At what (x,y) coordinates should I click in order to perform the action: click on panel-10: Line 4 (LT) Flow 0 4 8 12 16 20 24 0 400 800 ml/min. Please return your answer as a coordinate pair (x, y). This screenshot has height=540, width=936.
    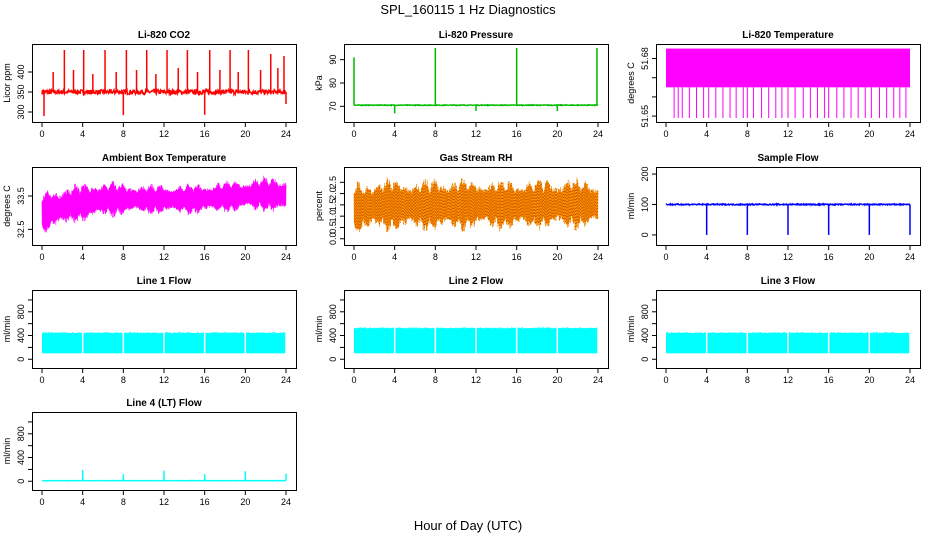
    Looking at the image, I should click on (149, 452).